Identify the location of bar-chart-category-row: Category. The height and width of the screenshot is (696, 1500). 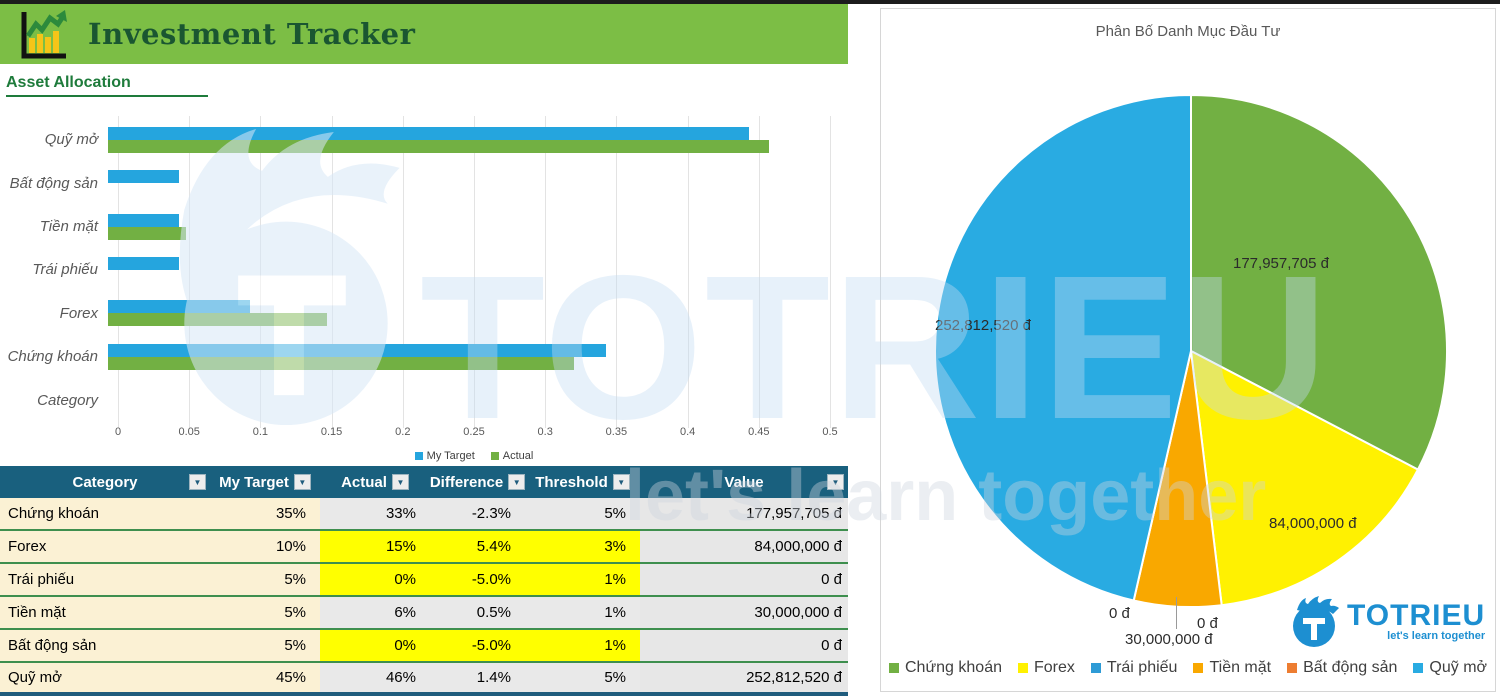
(415, 400).